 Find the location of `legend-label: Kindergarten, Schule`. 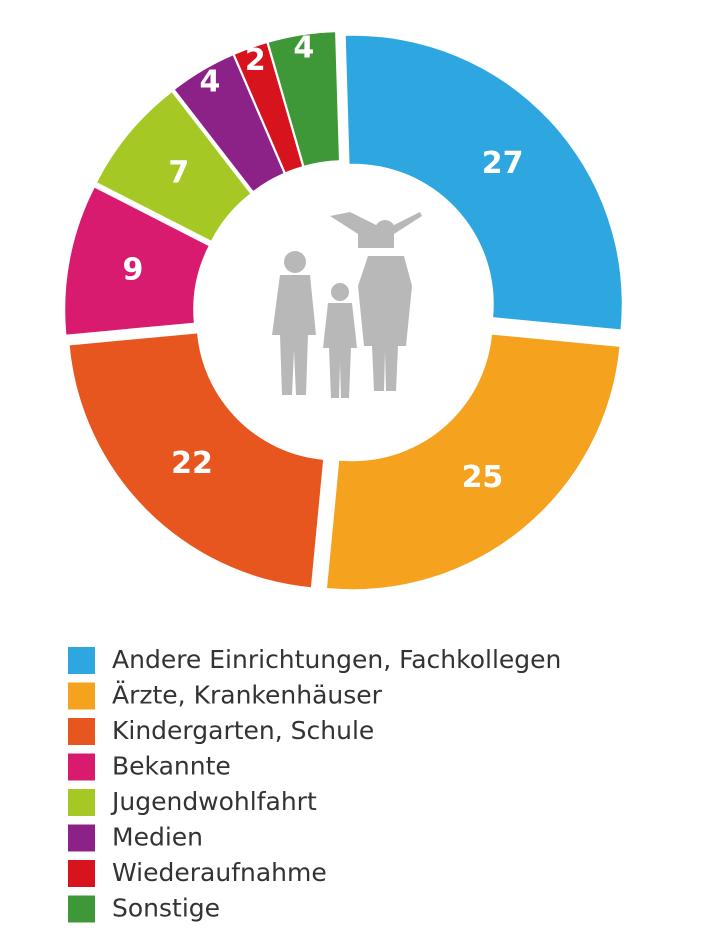

legend-label: Kindergarten, Schule is located at coordinates (243, 730).